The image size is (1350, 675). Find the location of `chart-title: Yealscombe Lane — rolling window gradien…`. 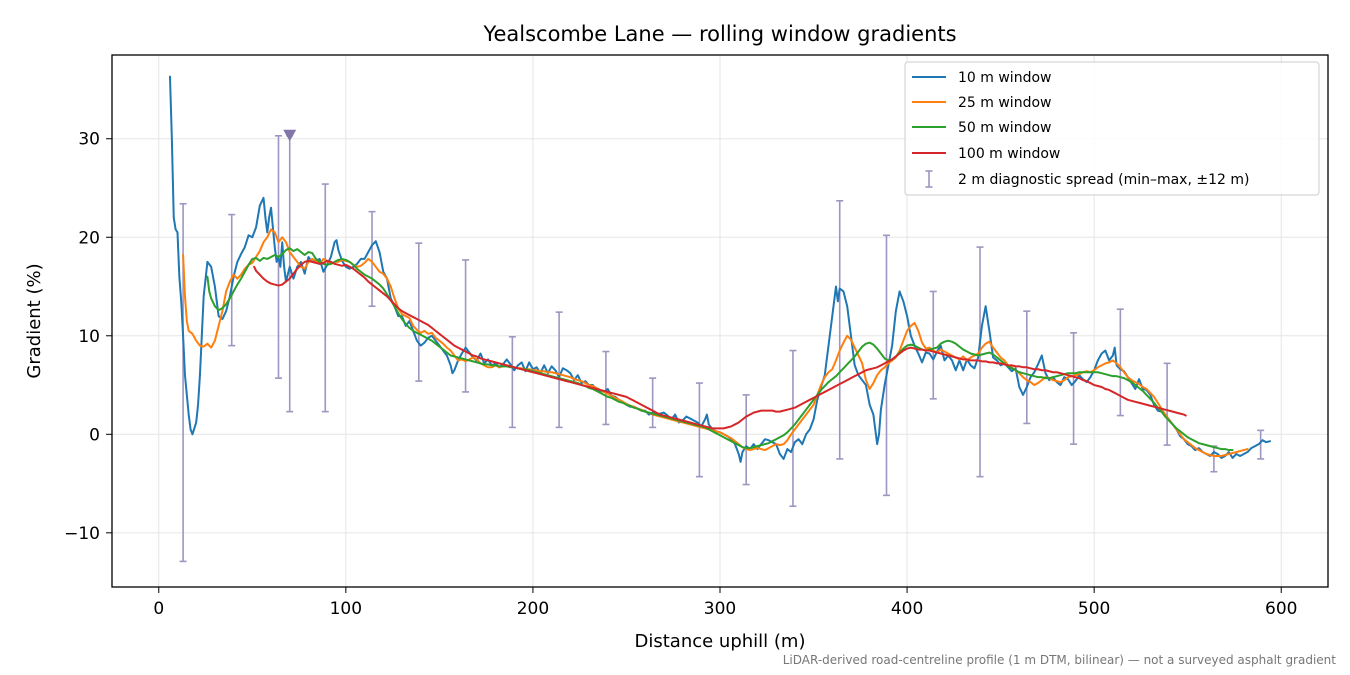

chart-title: Yealscombe Lane — rolling window gradien… is located at coordinates (719, 34).